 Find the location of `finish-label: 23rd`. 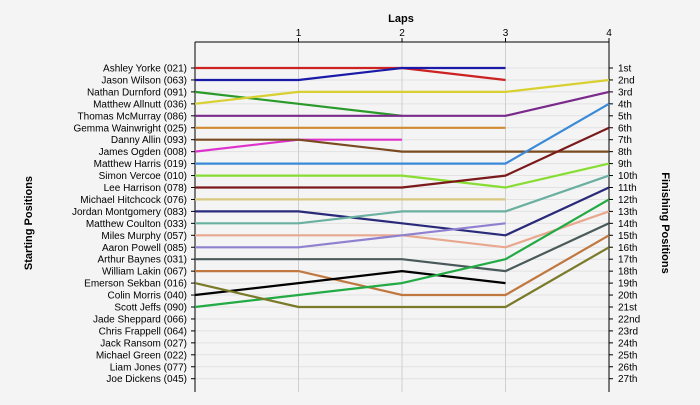

finish-label: 23rd is located at coordinates (628, 331).